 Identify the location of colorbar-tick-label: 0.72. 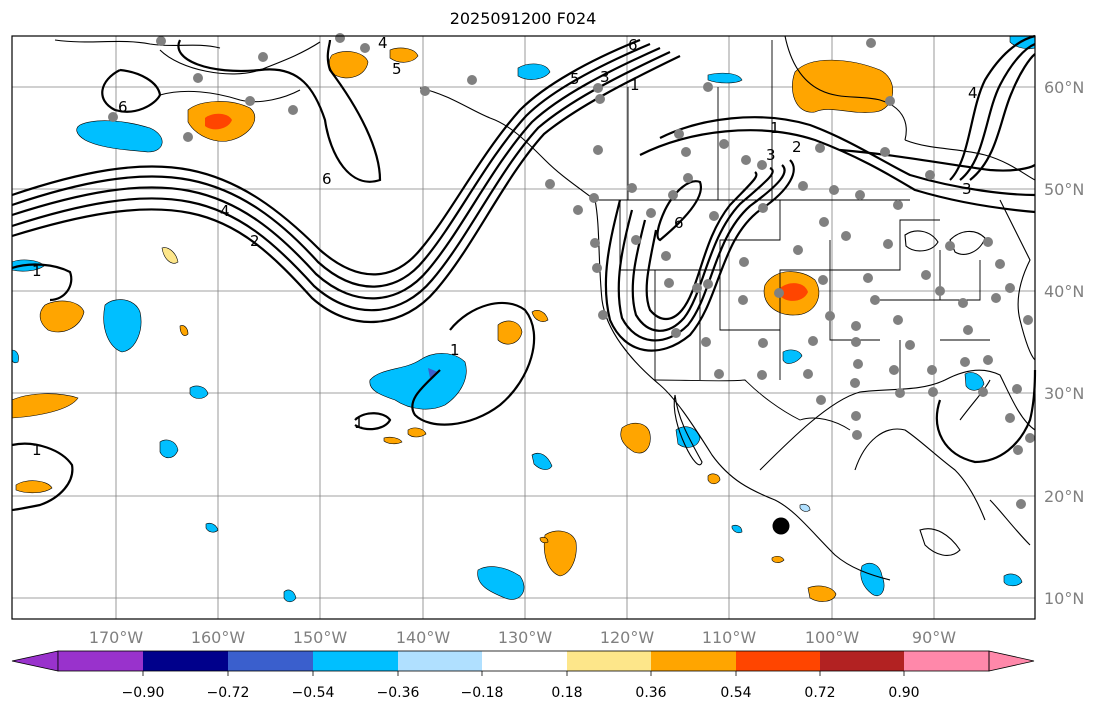
(819, 693).